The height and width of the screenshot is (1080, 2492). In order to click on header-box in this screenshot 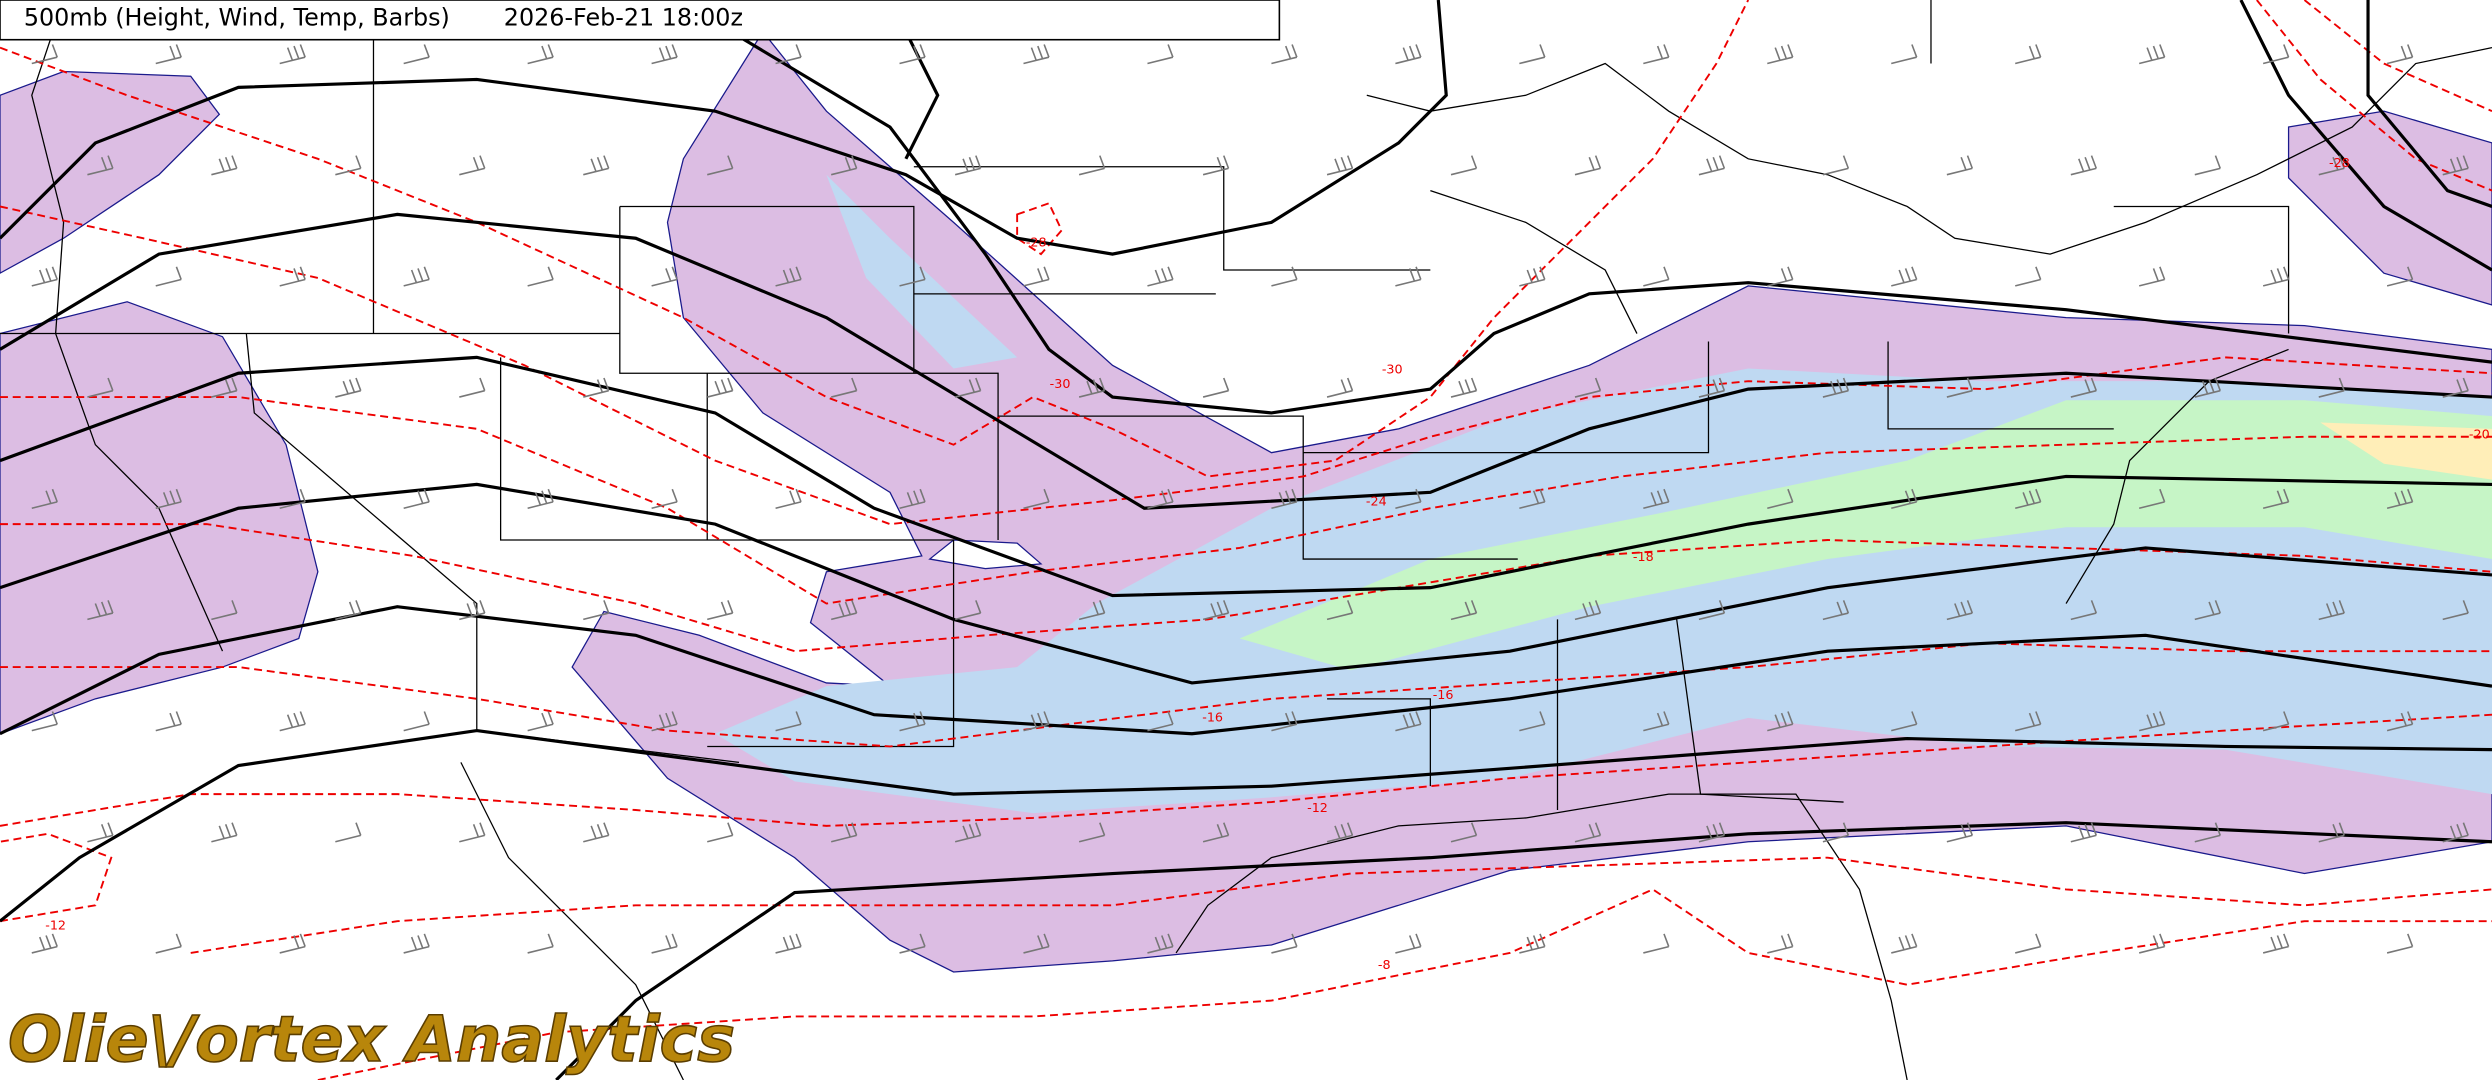, I will do `click(640, 20)`.